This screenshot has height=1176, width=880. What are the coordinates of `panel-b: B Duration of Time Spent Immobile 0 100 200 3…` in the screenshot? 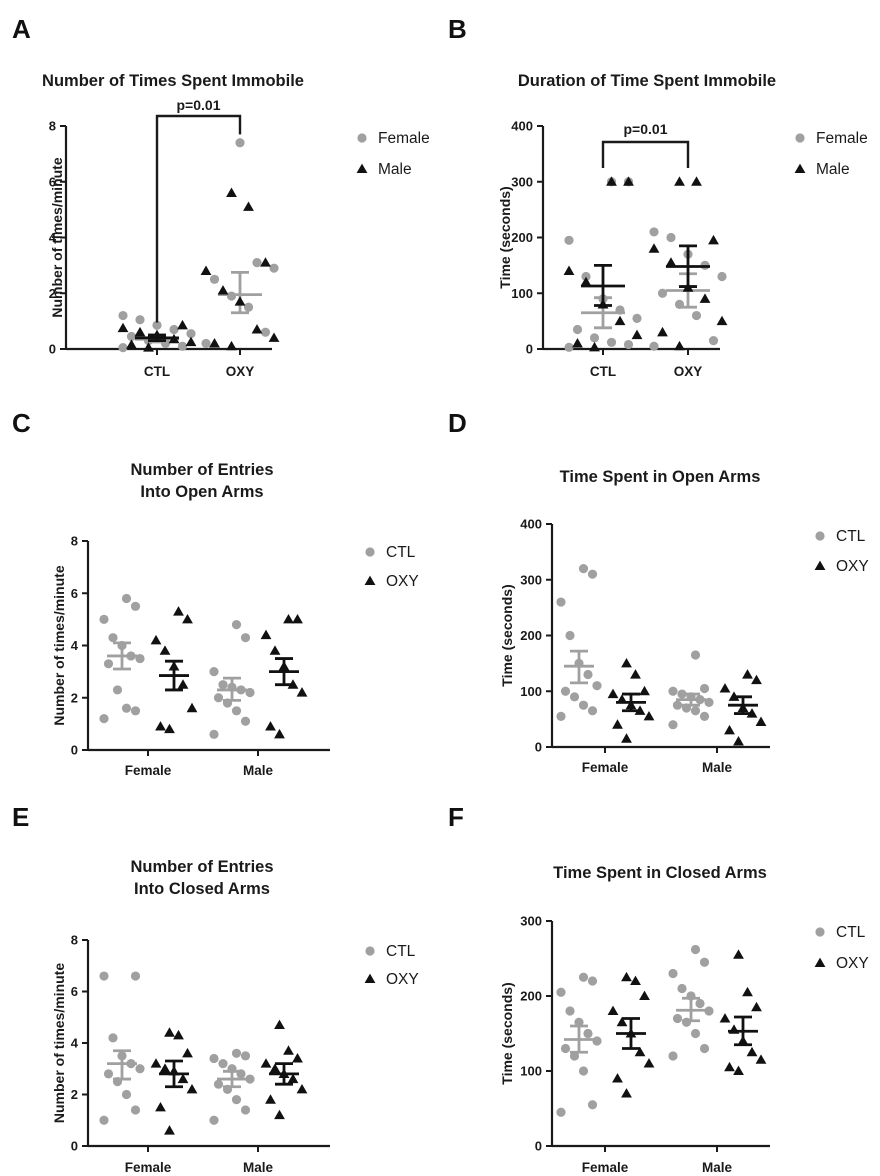 It's located at (658, 196).